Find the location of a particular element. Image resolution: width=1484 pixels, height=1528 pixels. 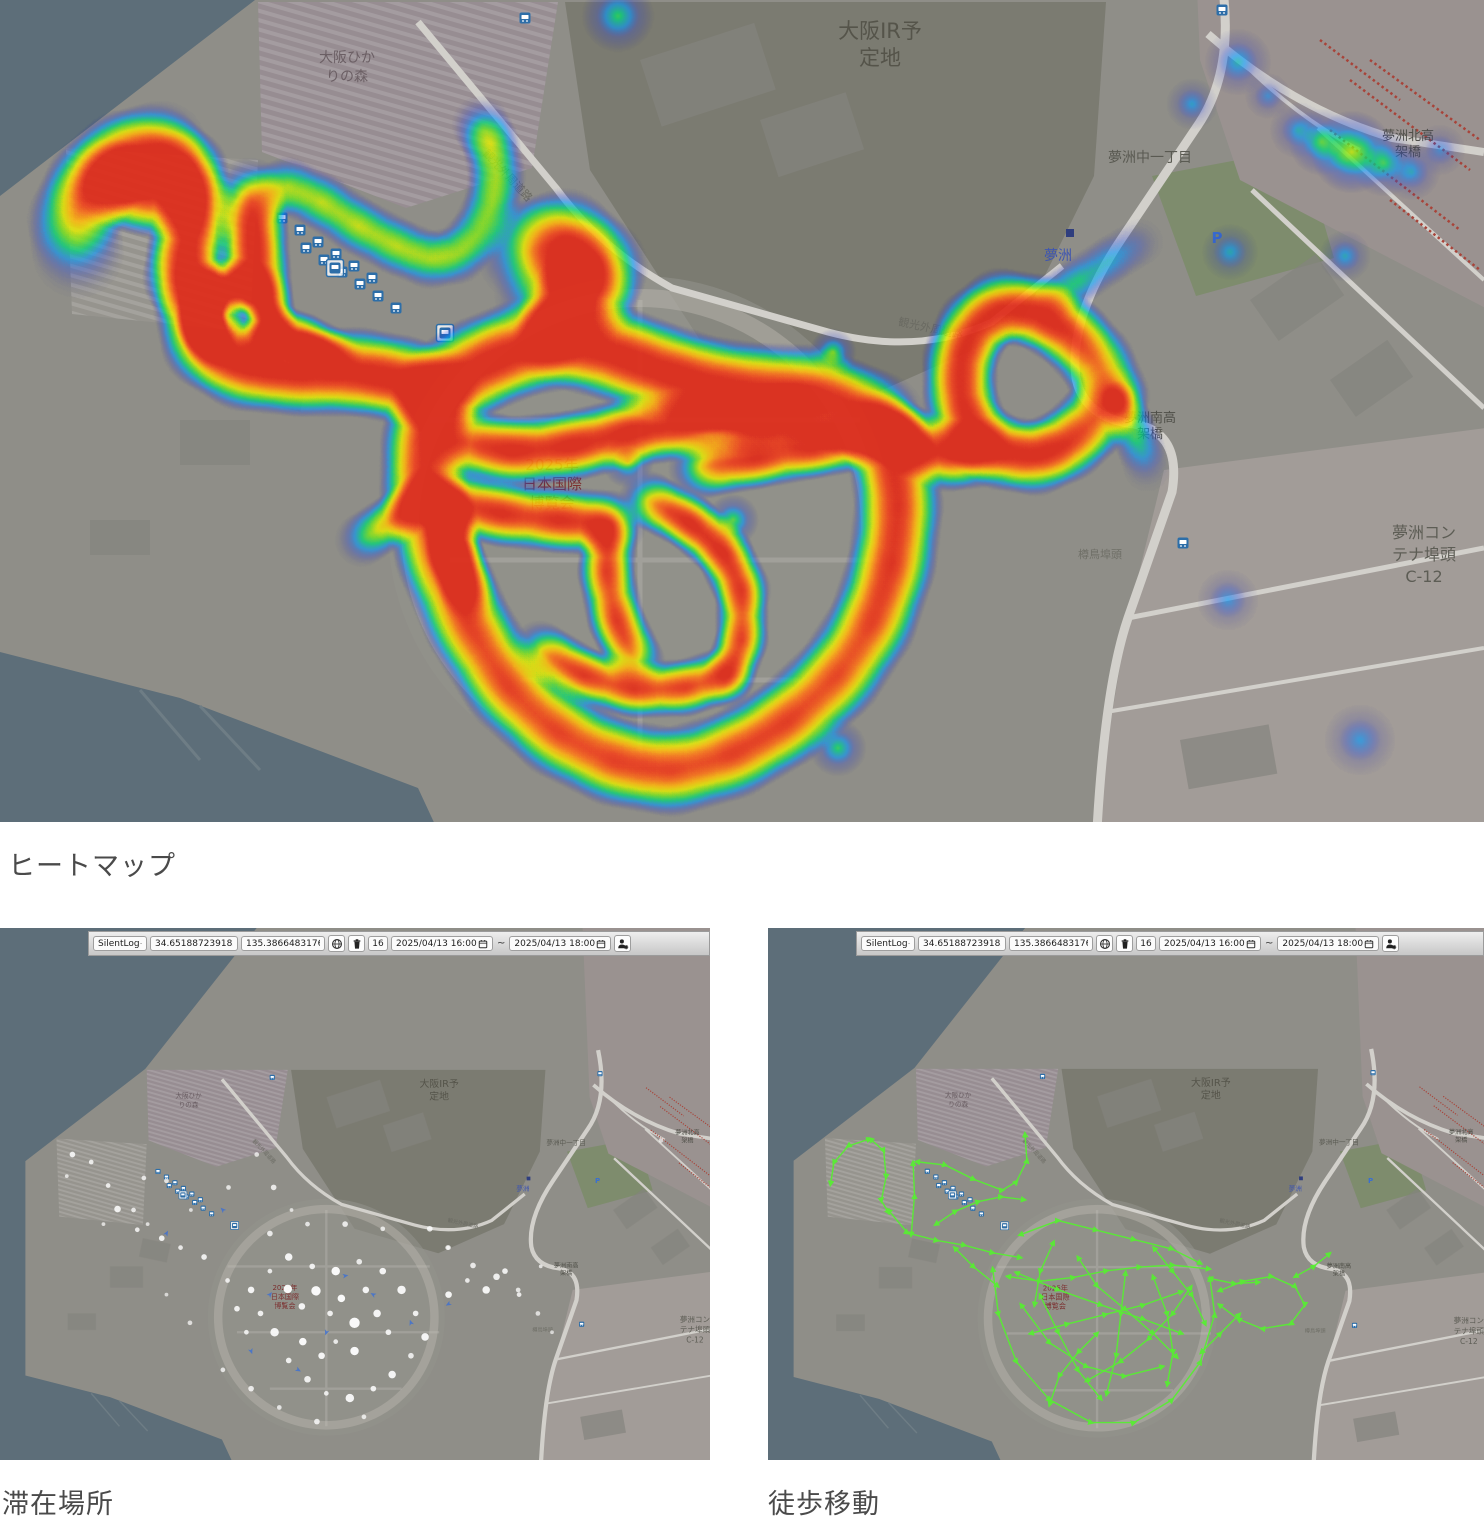

roads is located at coordinates (465, 1254).